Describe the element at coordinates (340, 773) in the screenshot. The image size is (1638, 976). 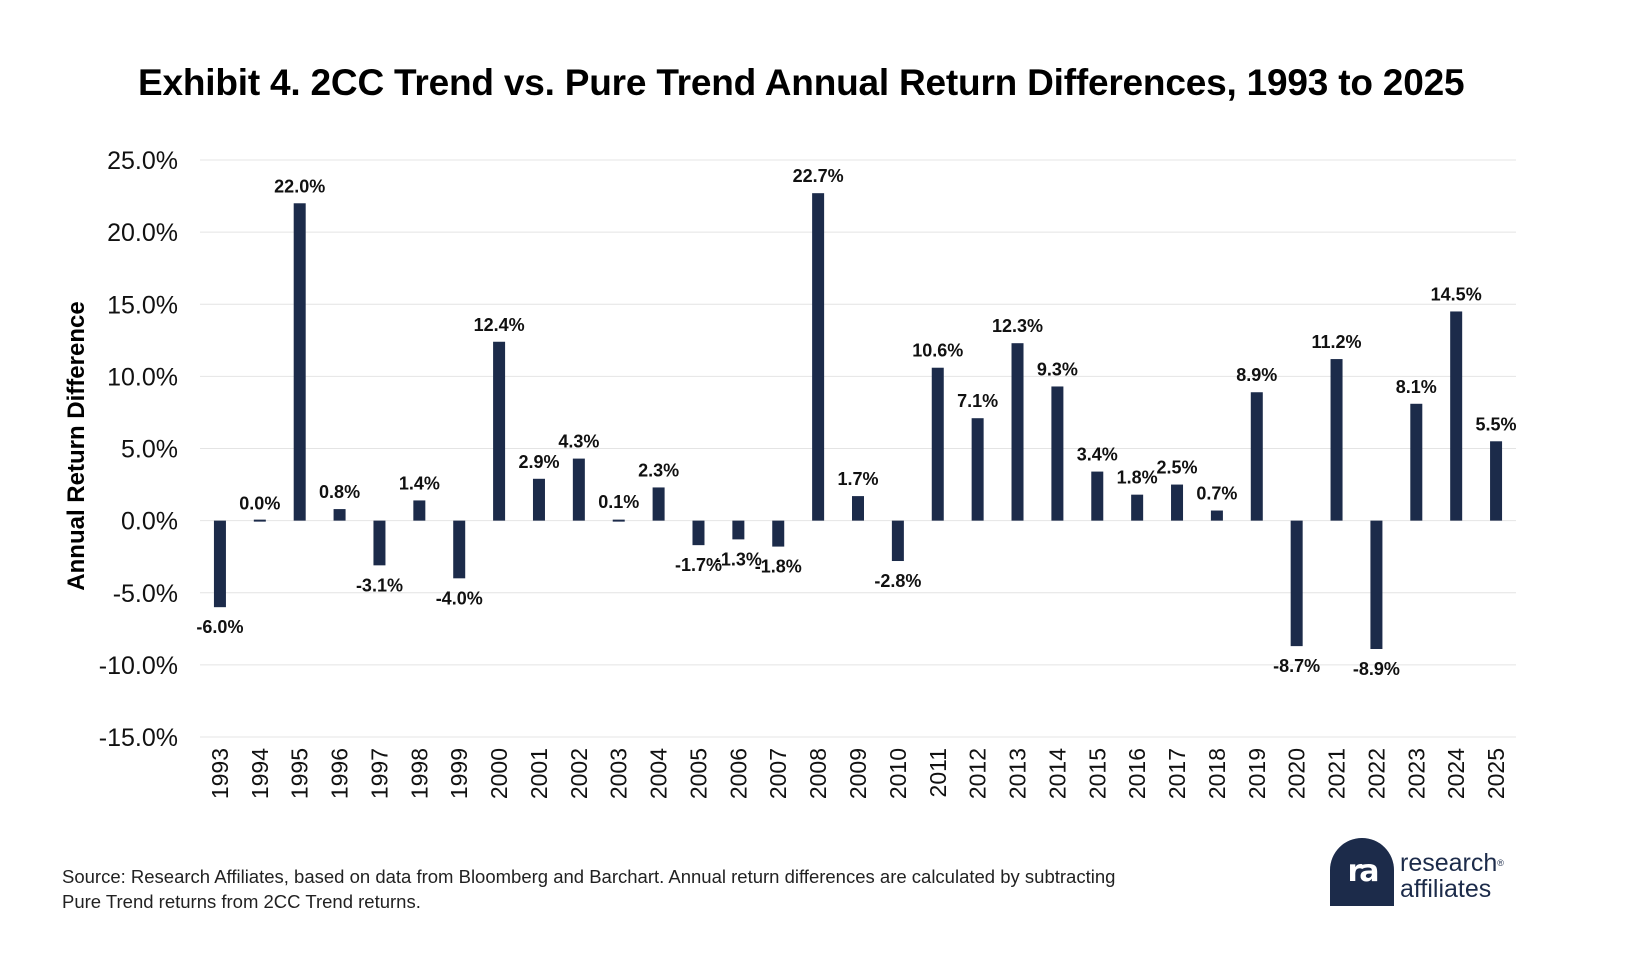
I see `x-tick-label: 1996` at that location.